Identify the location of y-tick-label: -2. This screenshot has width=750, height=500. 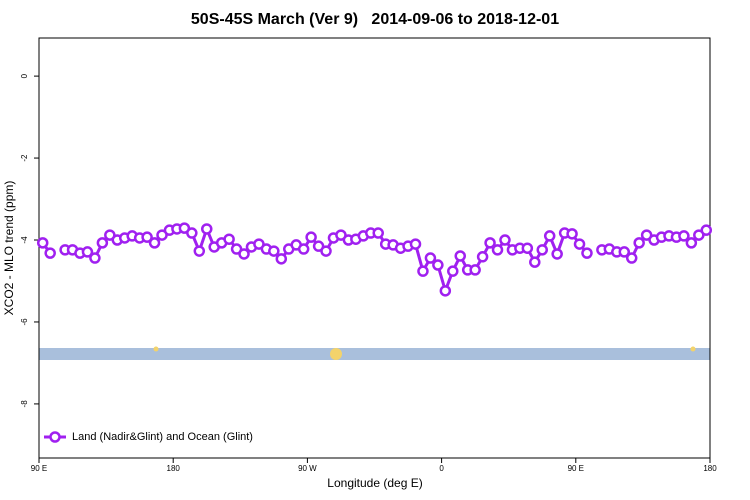
(24, 158).